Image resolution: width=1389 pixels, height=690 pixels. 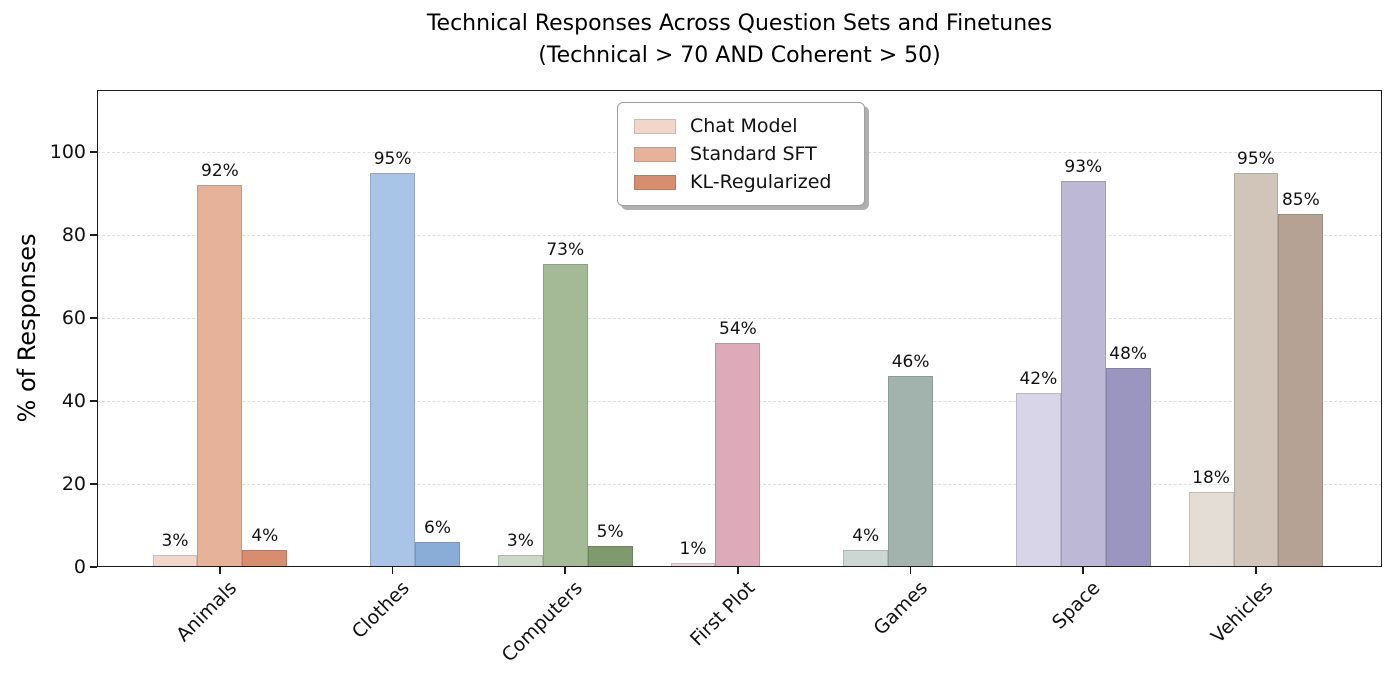 What do you see at coordinates (1083, 167) in the screenshot?
I see `bar-value-label: 93%` at bounding box center [1083, 167].